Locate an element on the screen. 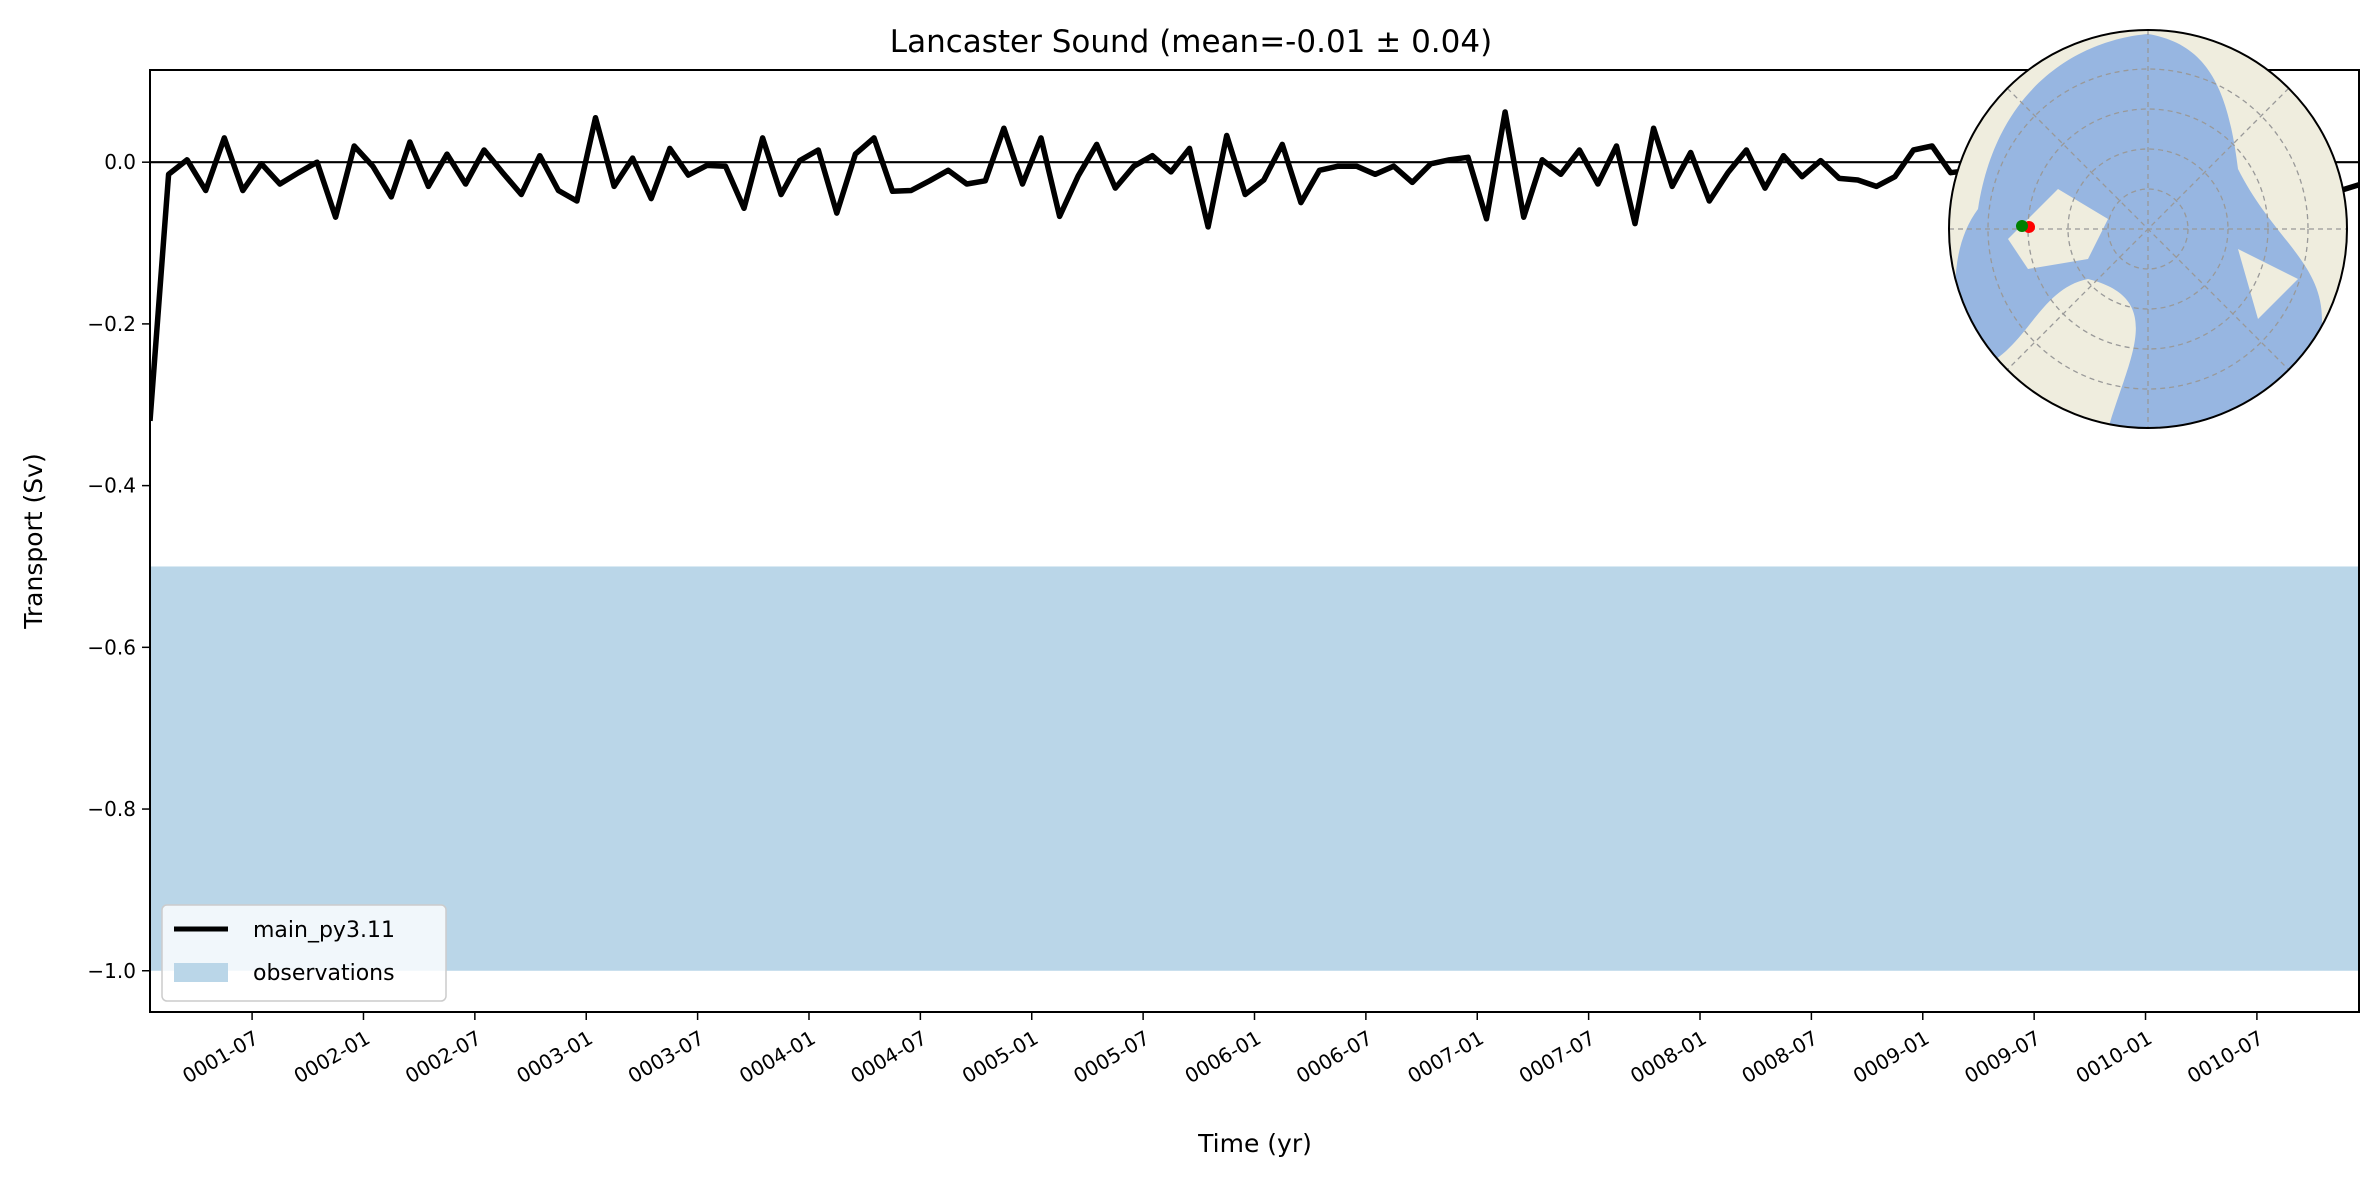  x-tick-label: 0007-01 is located at coordinates (1445, 1057).